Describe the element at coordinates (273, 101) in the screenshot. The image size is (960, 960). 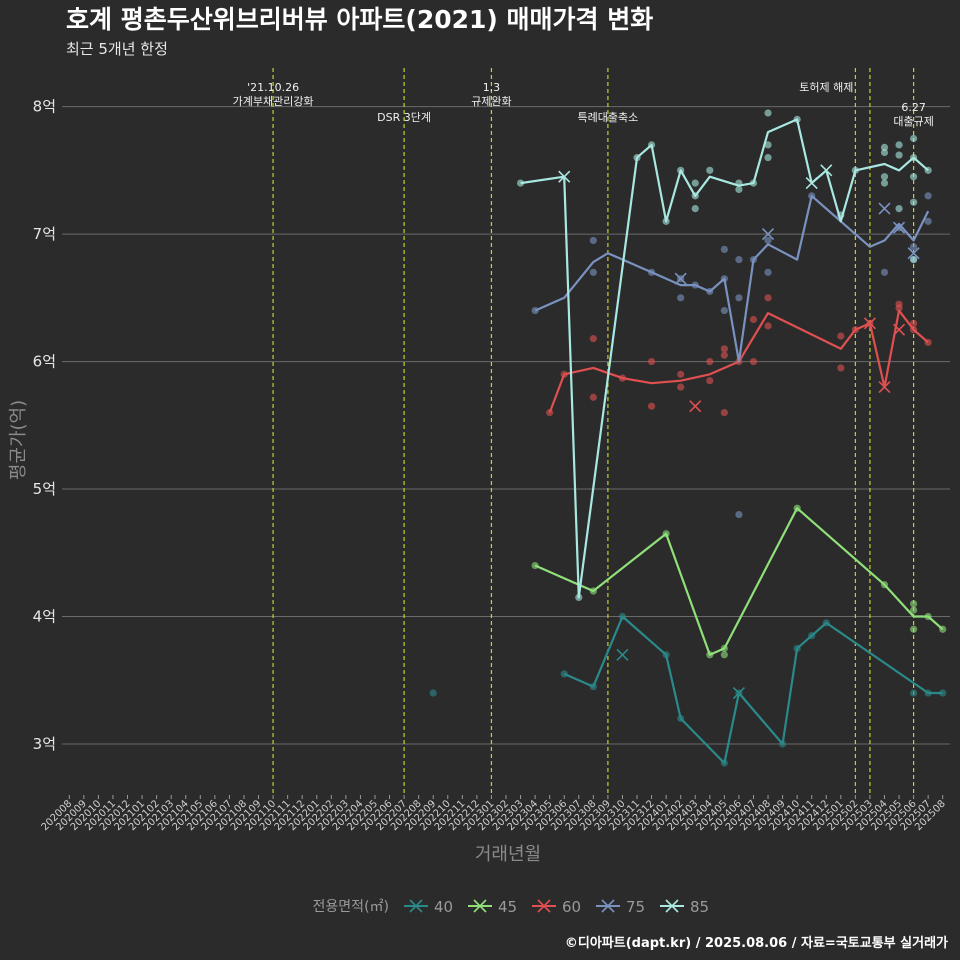
I see `event-label-line: 가계부채관리강화` at that location.